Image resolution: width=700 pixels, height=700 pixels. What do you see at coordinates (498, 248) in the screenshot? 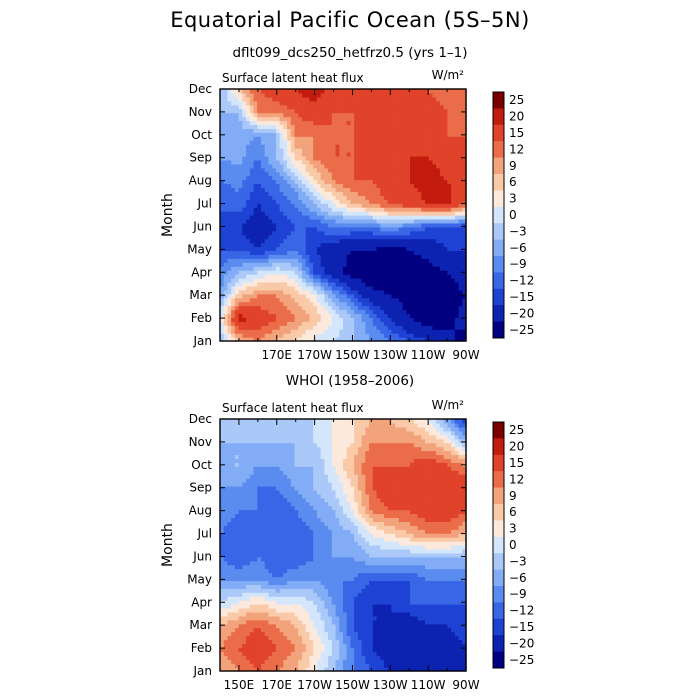
I see `colorbar-swatch` at bounding box center [498, 248].